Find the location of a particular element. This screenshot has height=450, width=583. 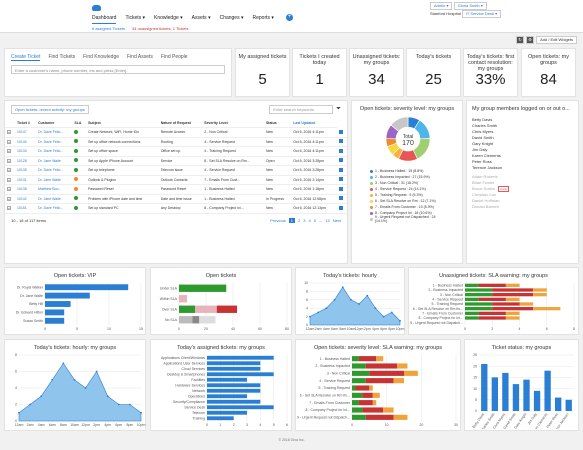

area-series is located at coordinates (355, 306).